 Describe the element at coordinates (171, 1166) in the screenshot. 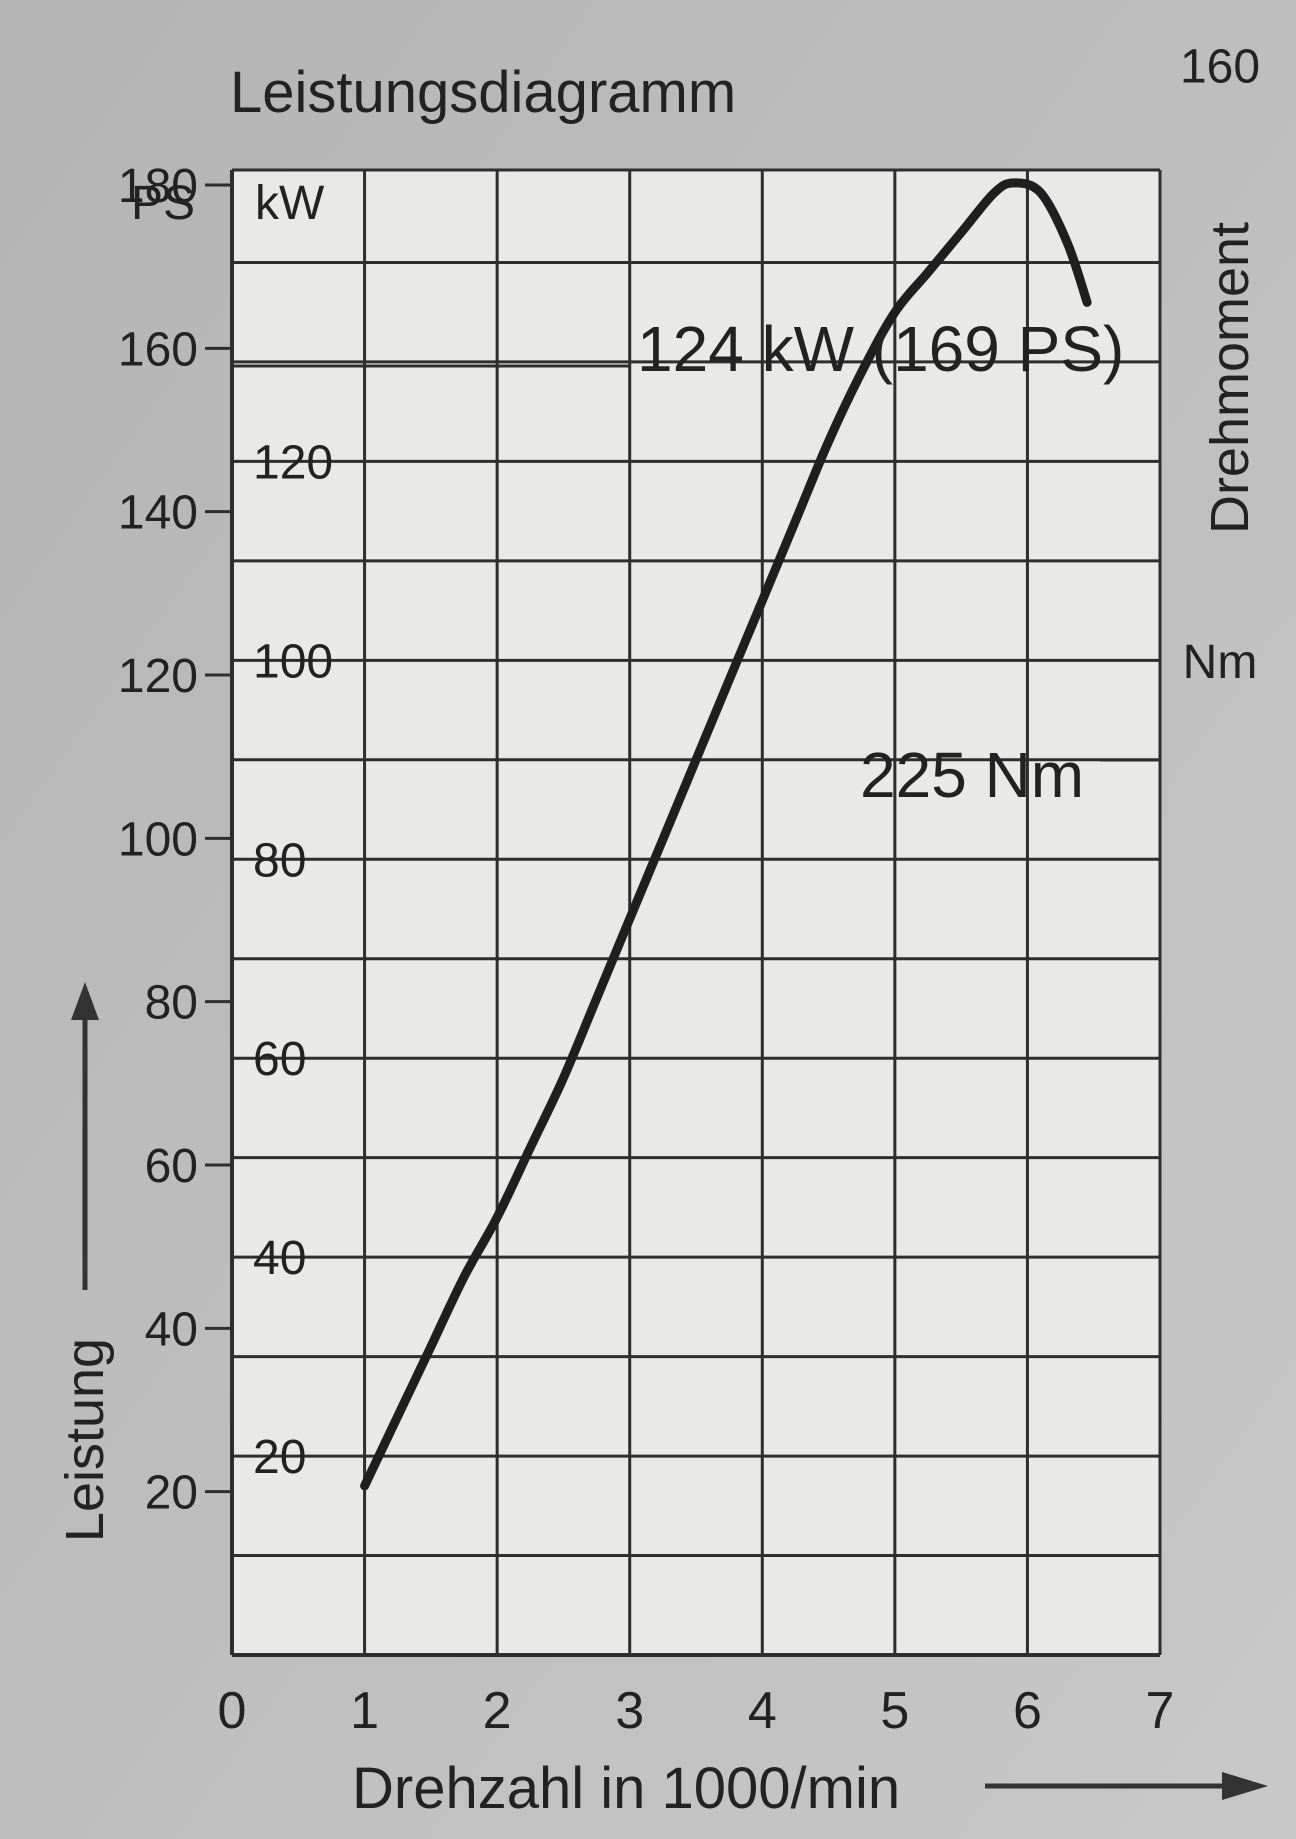

I see `ps-tick-label: 60` at that location.